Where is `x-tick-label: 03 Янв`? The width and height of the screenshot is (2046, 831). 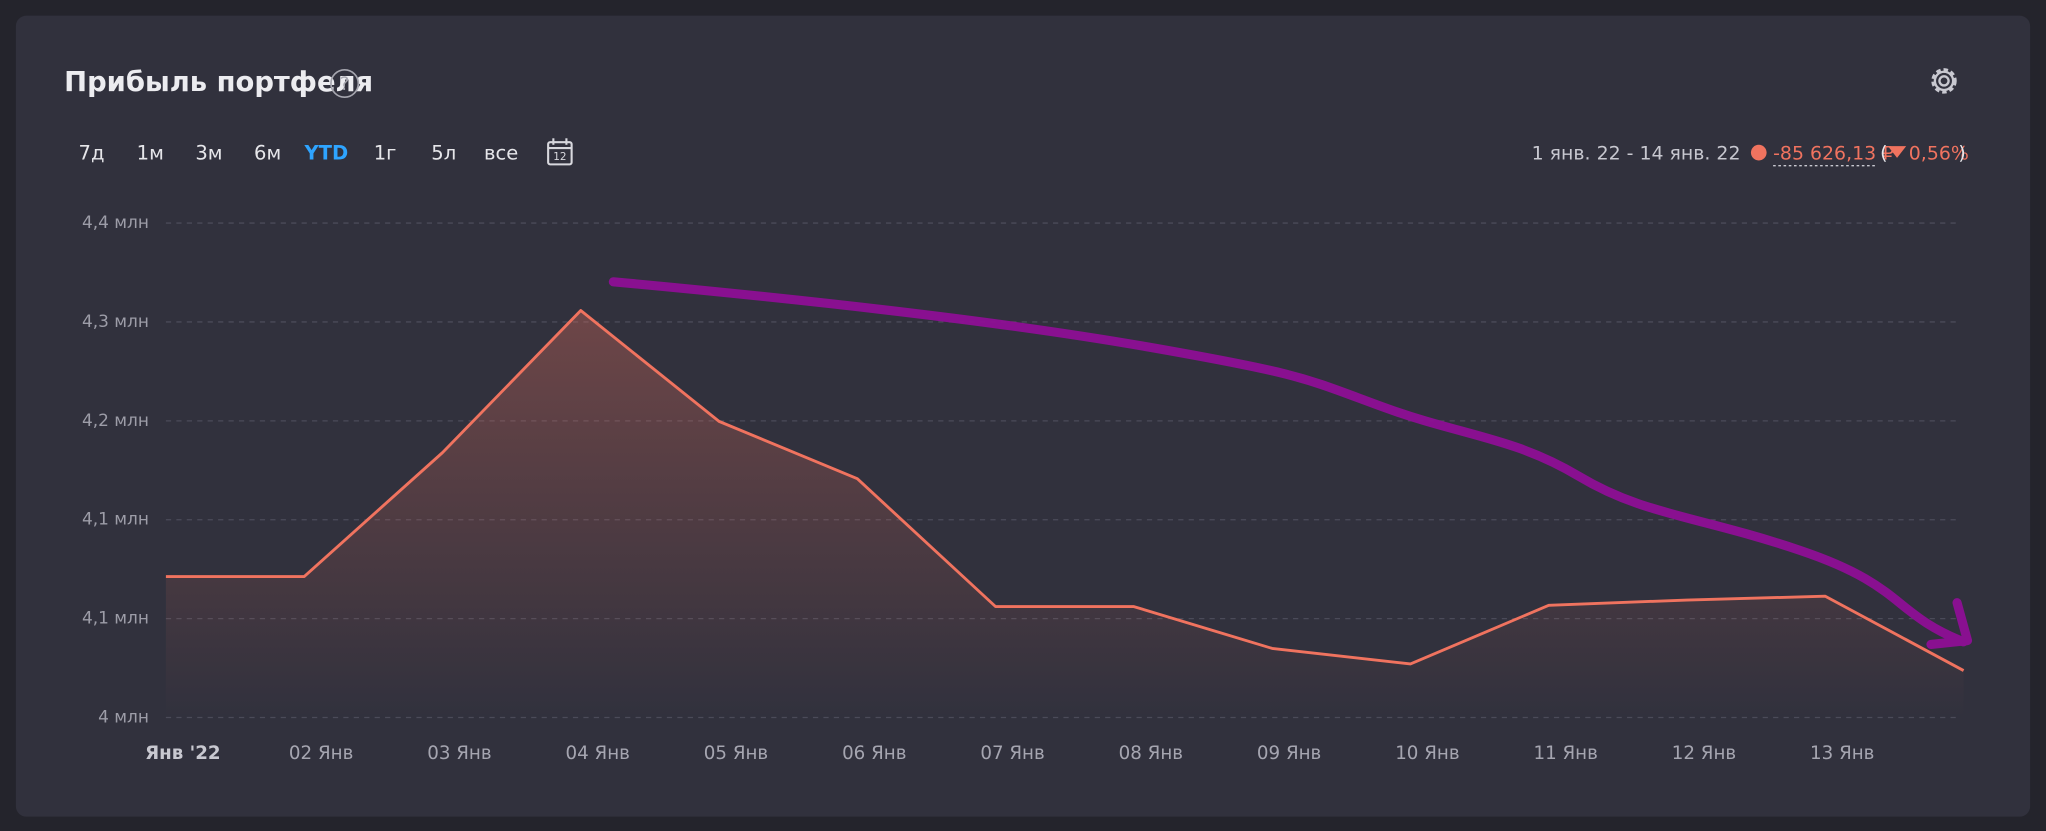
x-tick-label: 03 Янв is located at coordinates (459, 753).